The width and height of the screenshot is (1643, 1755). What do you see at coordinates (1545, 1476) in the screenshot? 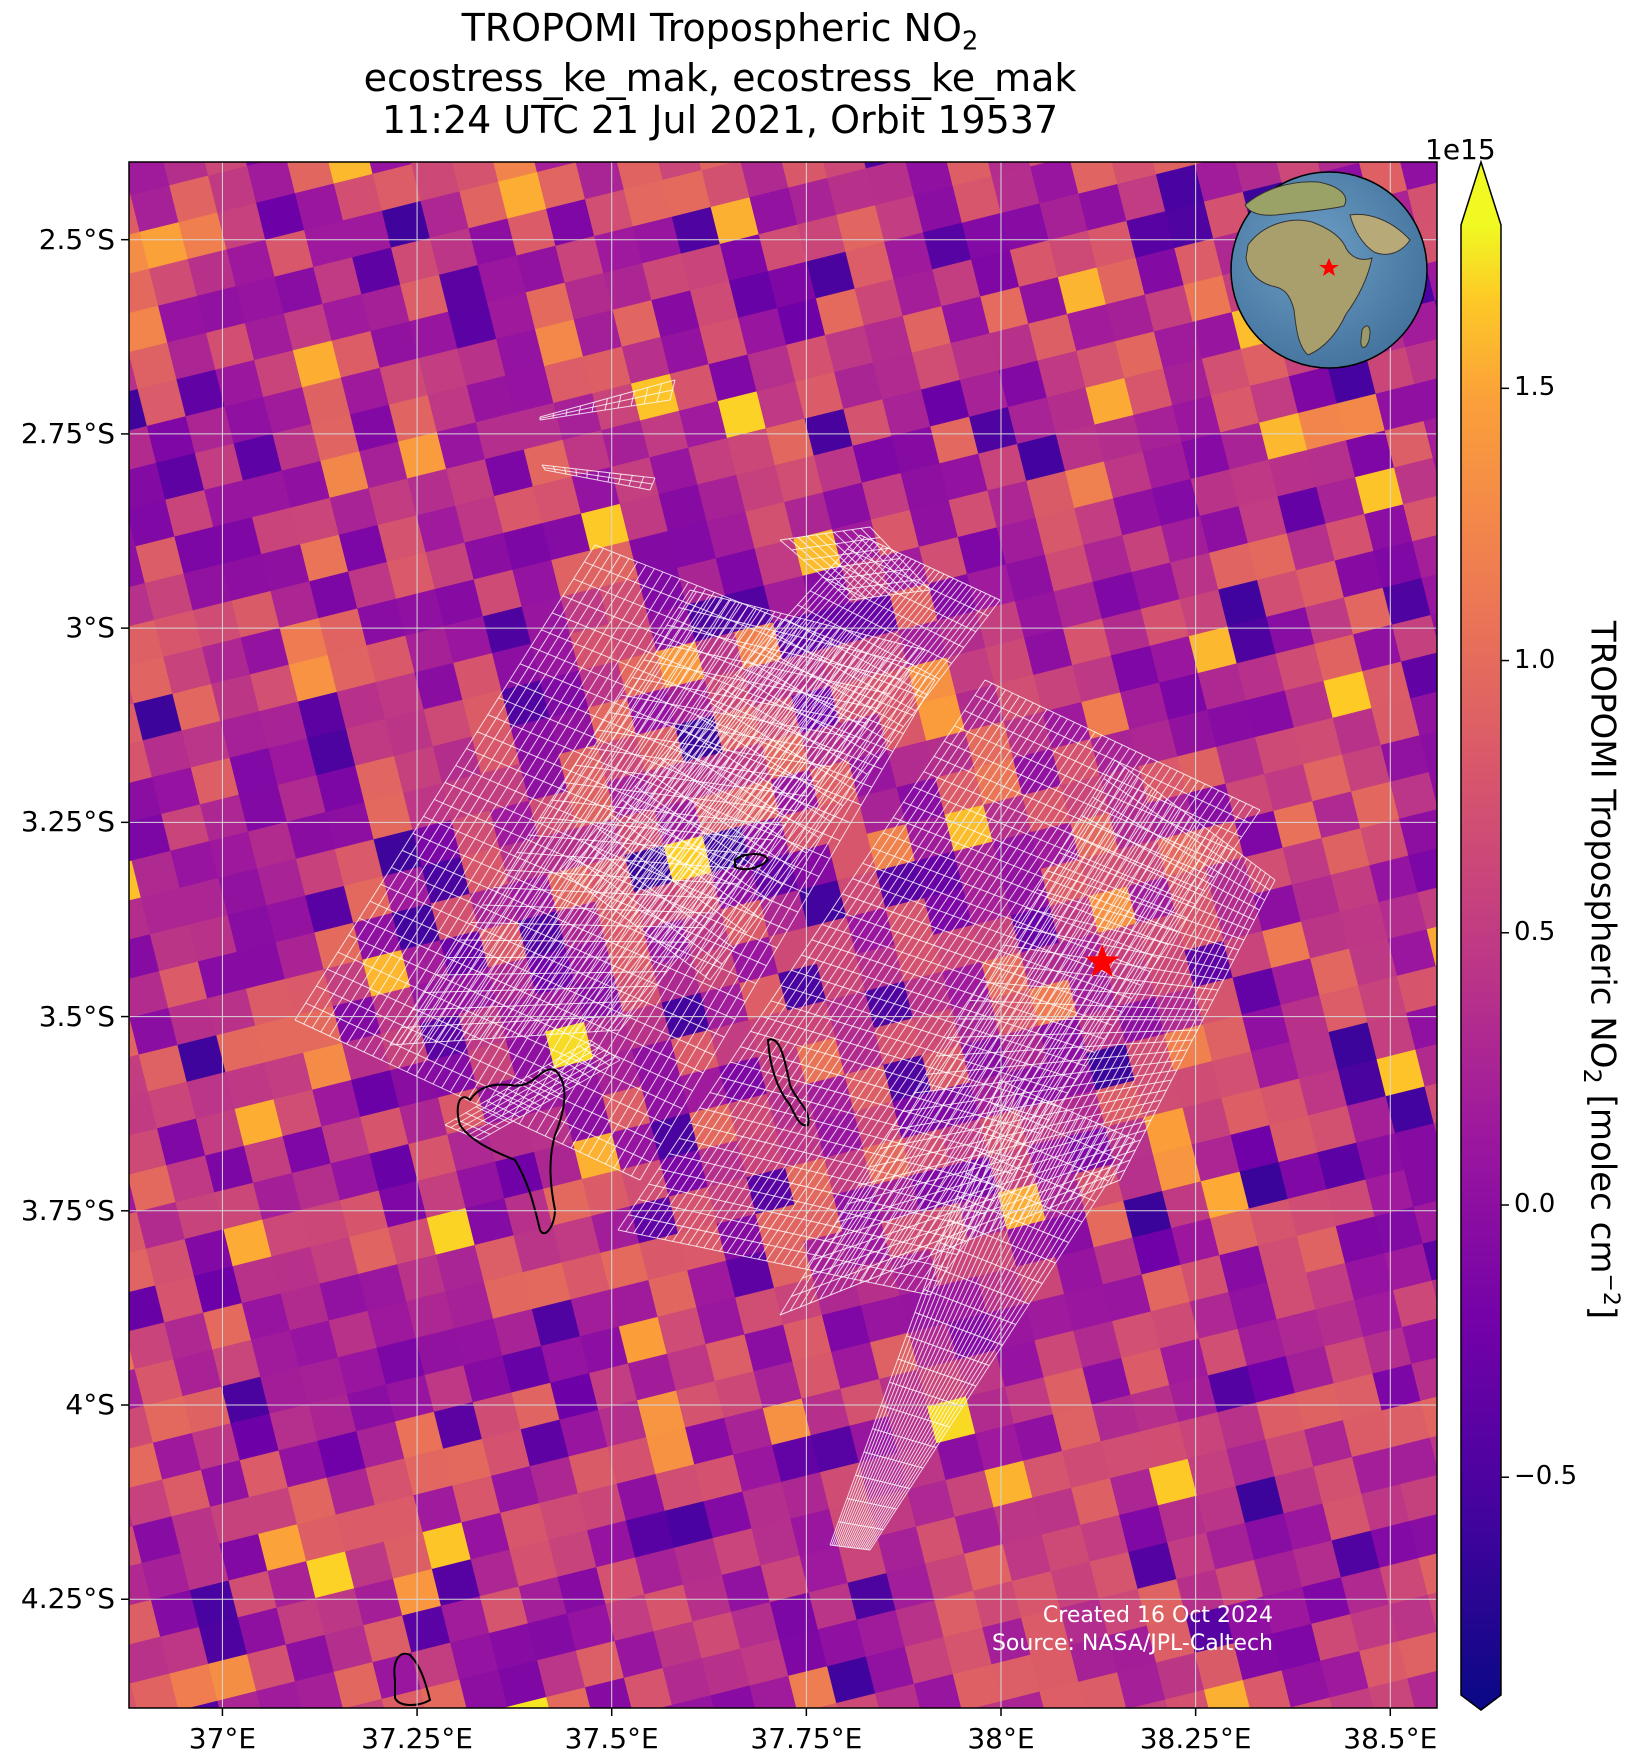
I see `colorbar-tick-label: −0.5` at bounding box center [1545, 1476].